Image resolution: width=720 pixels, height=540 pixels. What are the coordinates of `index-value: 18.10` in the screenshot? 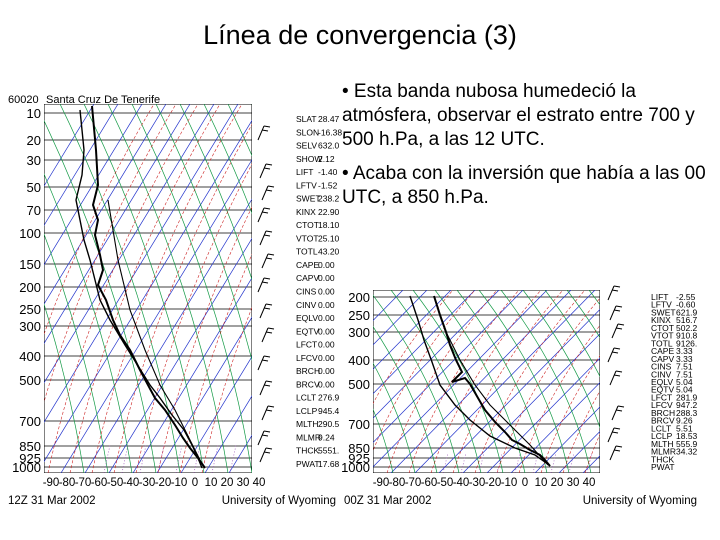 It's located at (329, 225).